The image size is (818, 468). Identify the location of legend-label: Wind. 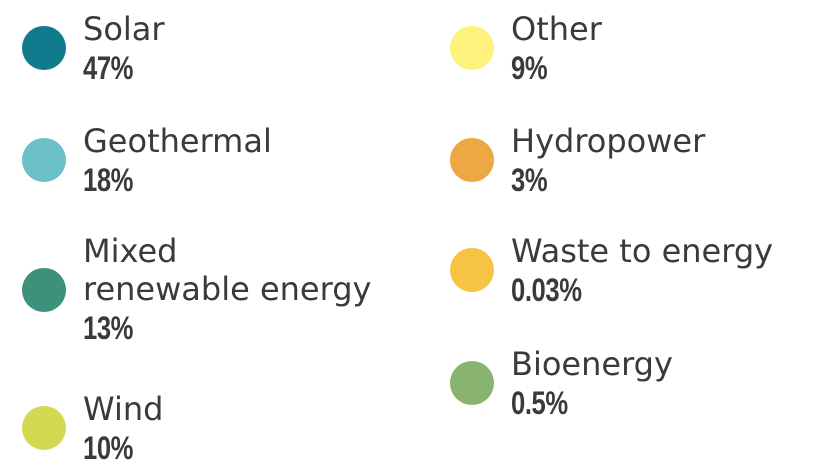
(123, 409).